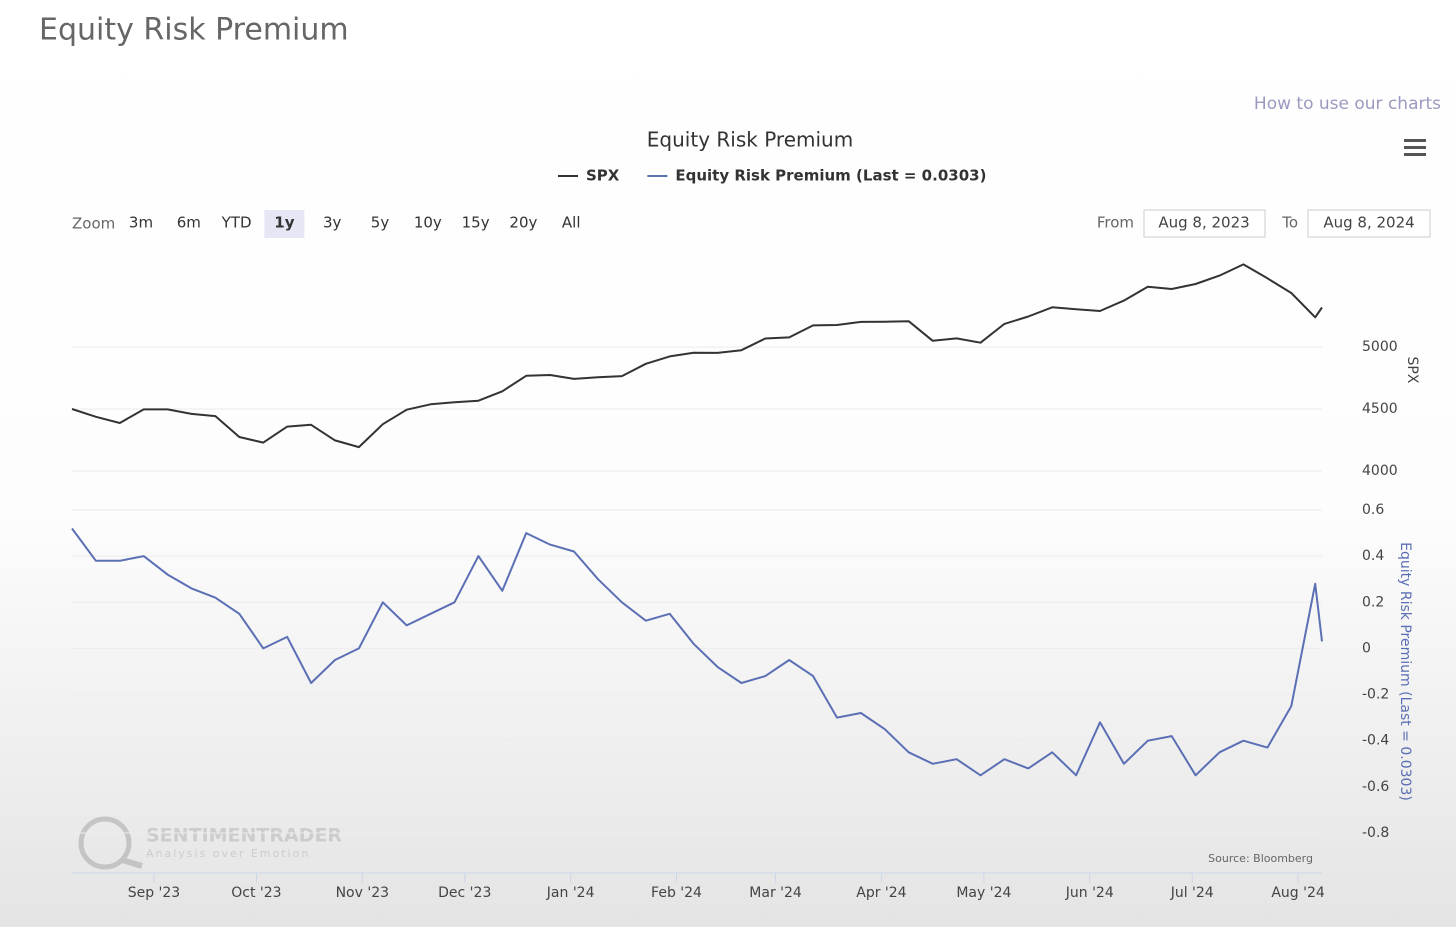 The height and width of the screenshot is (927, 1456). I want to click on zoom-button: 10y, so click(428, 223).